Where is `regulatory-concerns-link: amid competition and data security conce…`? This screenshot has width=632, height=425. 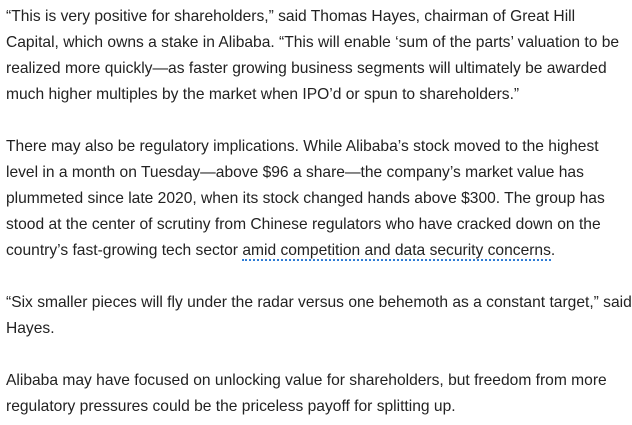 regulatory-concerns-link: amid competition and data security conce… is located at coordinates (396, 251).